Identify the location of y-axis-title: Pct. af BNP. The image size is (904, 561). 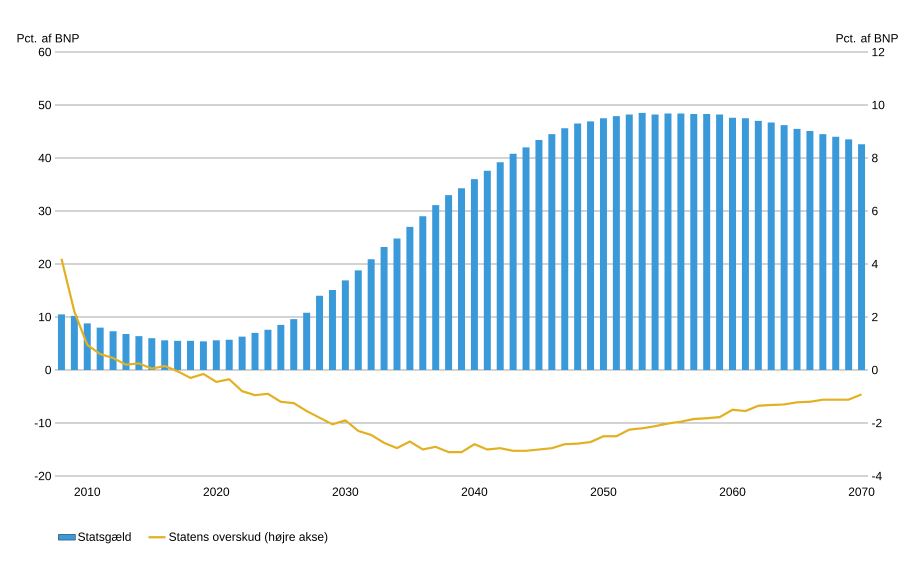
(48, 38).